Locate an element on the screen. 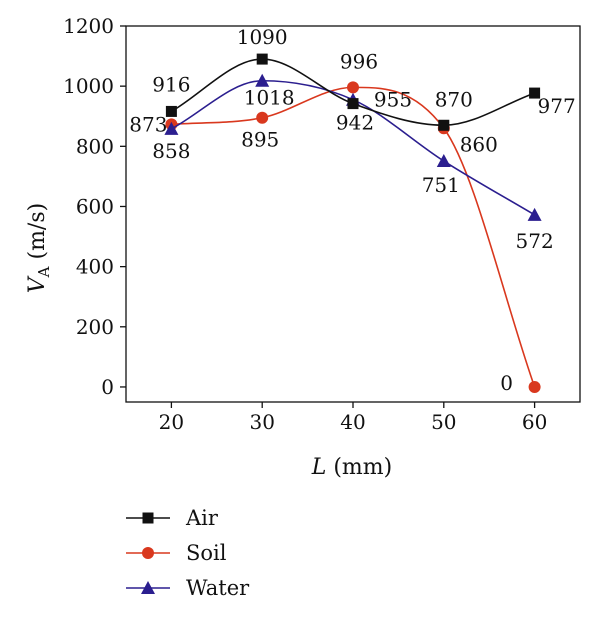 The width and height of the screenshot is (600, 618). data-label-water-20: 858 is located at coordinates (171, 151).